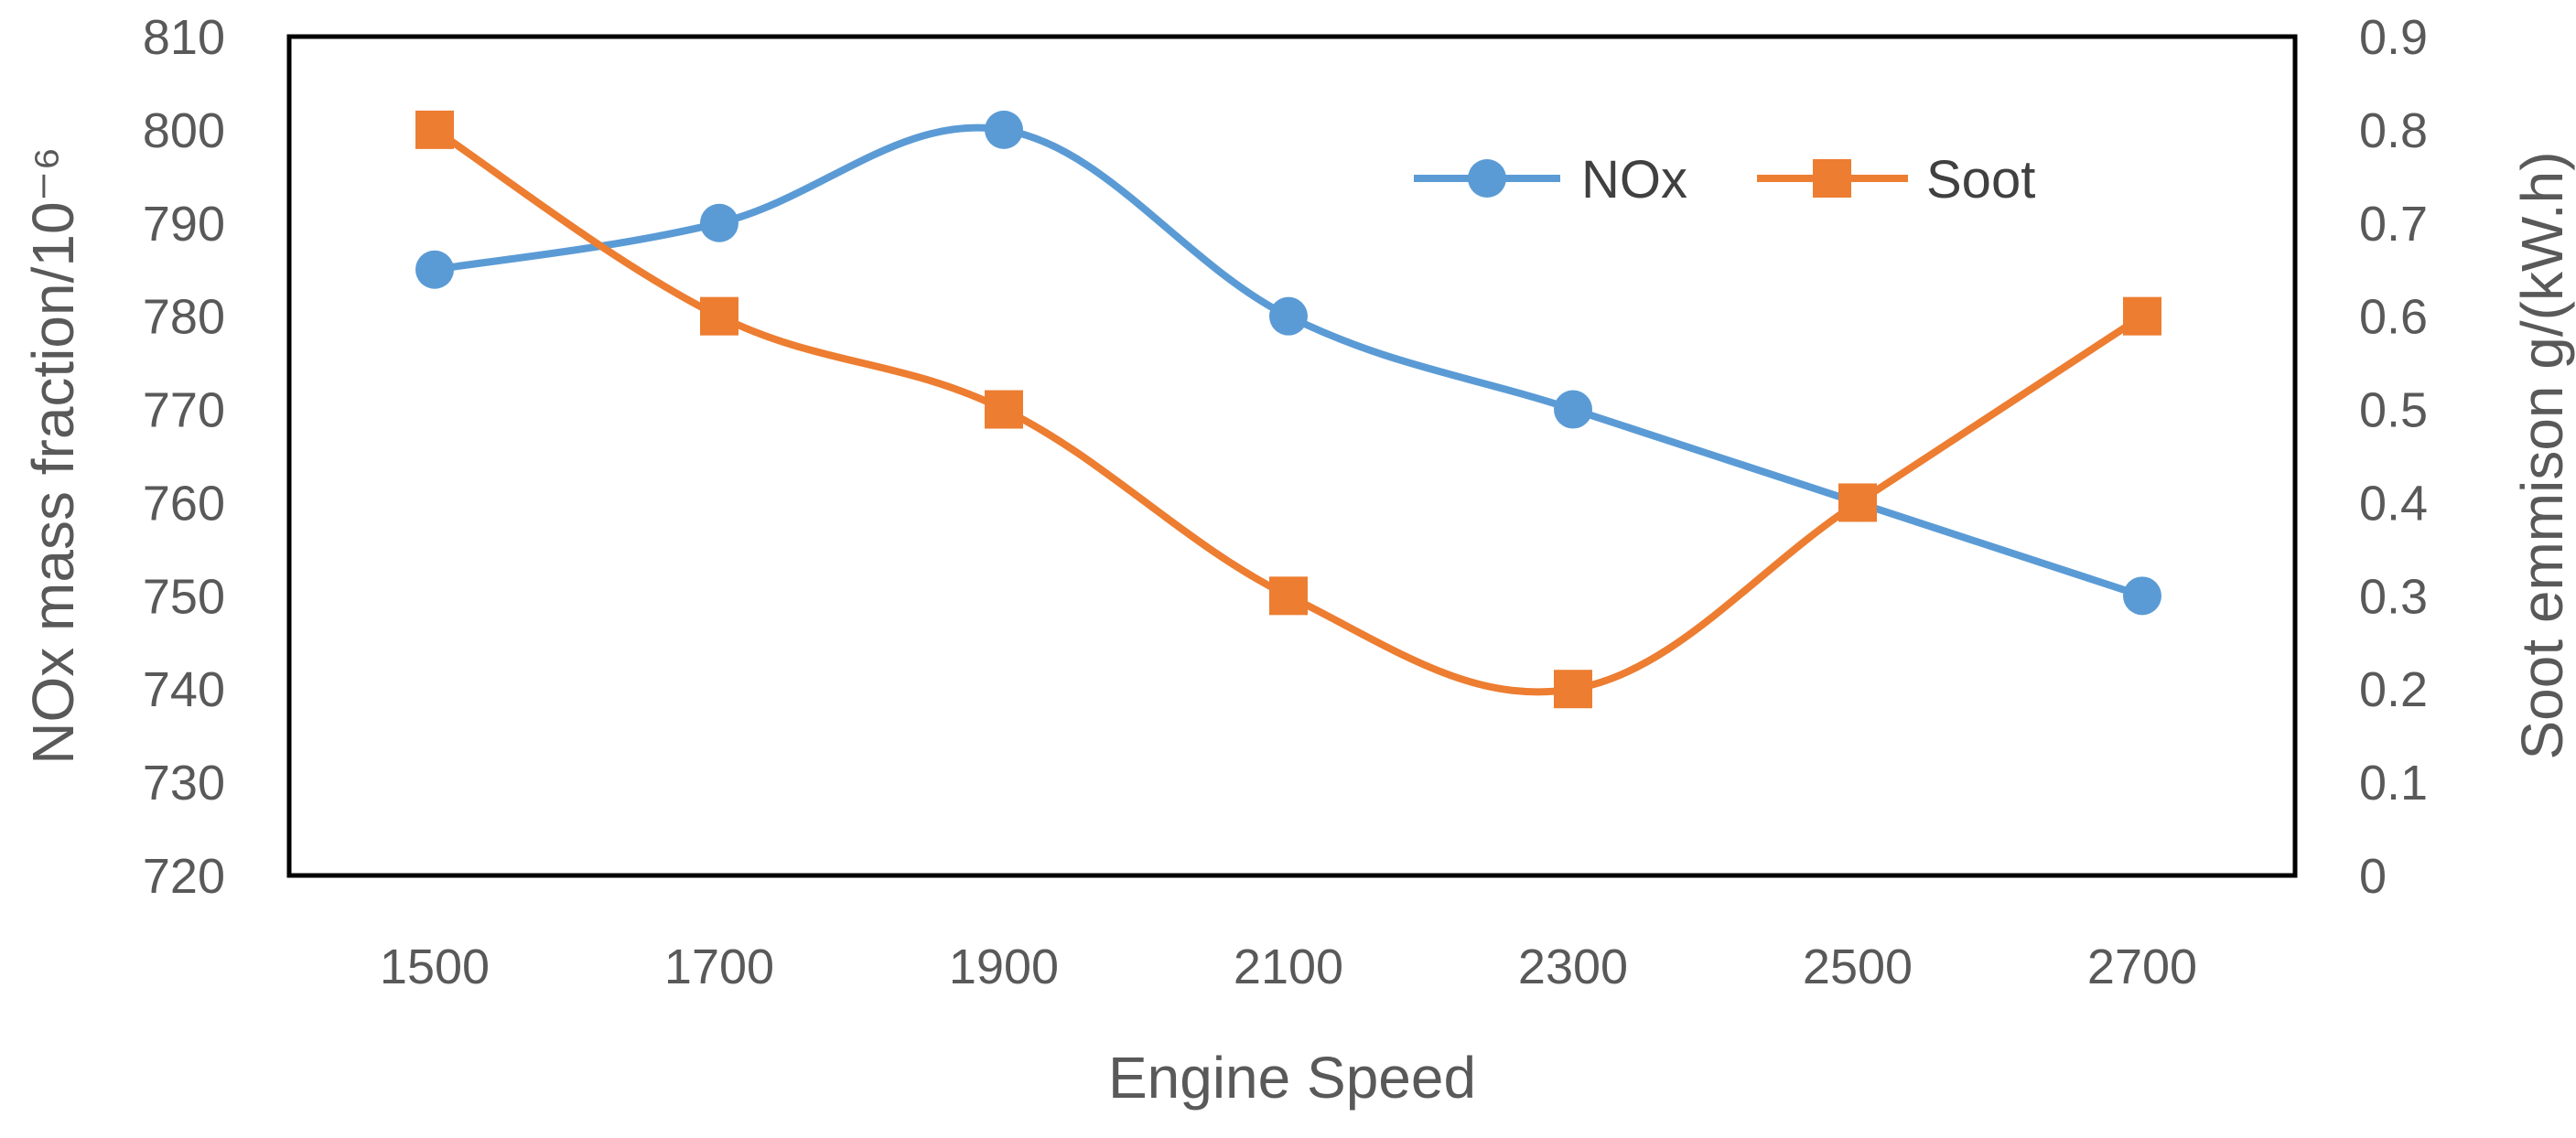 Image resolution: width=2576 pixels, height=1138 pixels. Describe the element at coordinates (2393, 689) in the screenshot. I see `right-tick-label: 0.2` at that location.